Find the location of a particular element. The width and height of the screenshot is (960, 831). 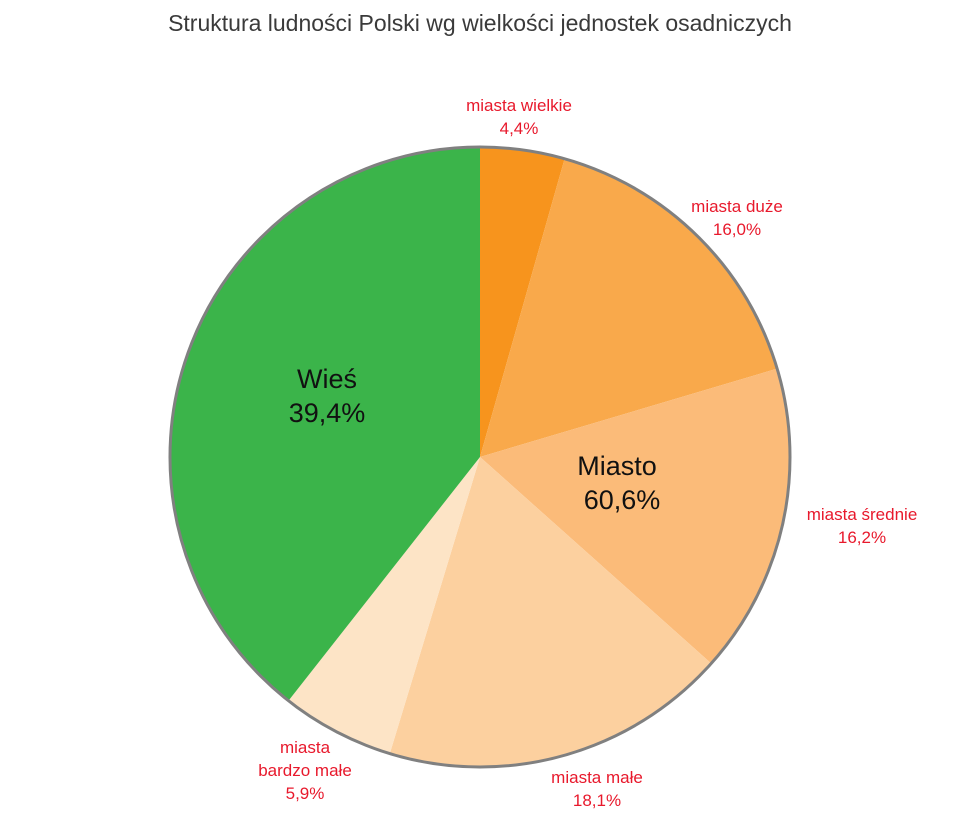

slice-label: miasta duże 16,0% is located at coordinates (737, 218).